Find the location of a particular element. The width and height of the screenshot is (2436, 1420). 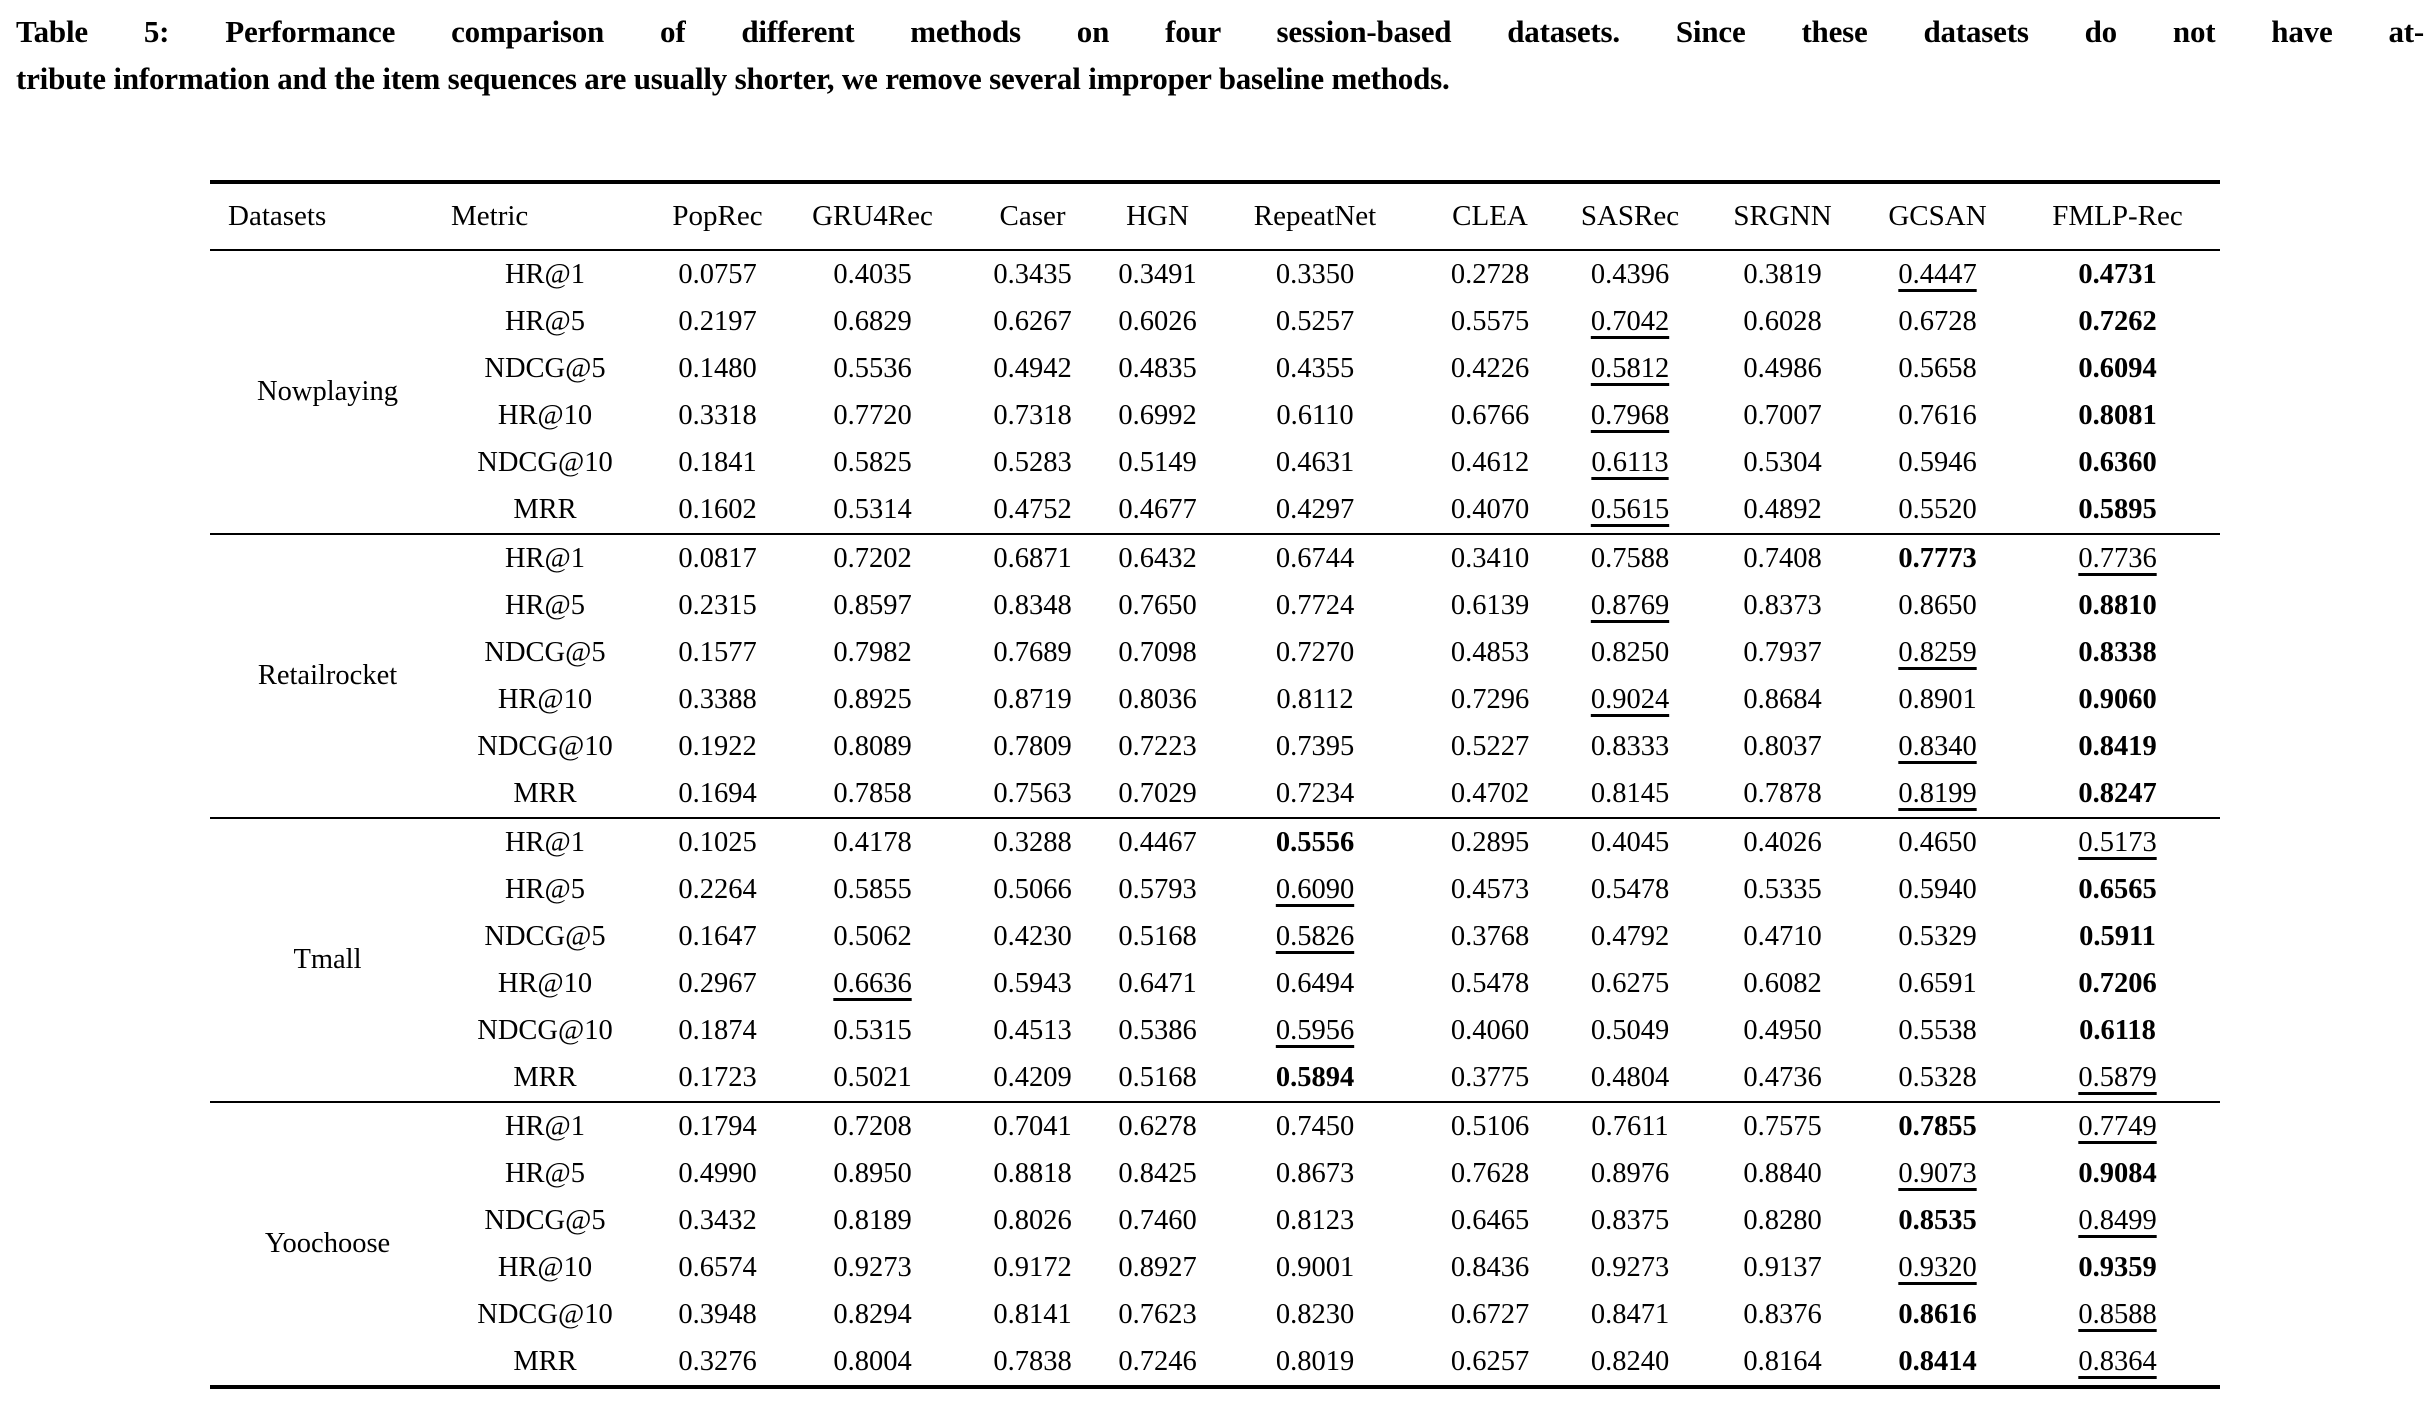

value-cell: 0.5173 is located at coordinates (2117, 842).